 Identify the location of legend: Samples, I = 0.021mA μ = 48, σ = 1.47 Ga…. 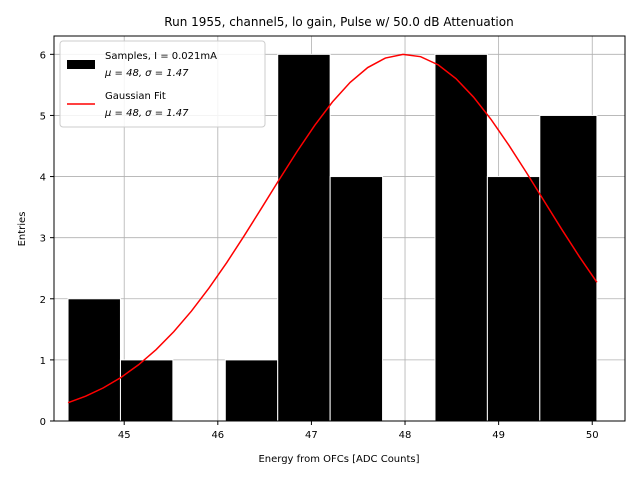
(162, 84).